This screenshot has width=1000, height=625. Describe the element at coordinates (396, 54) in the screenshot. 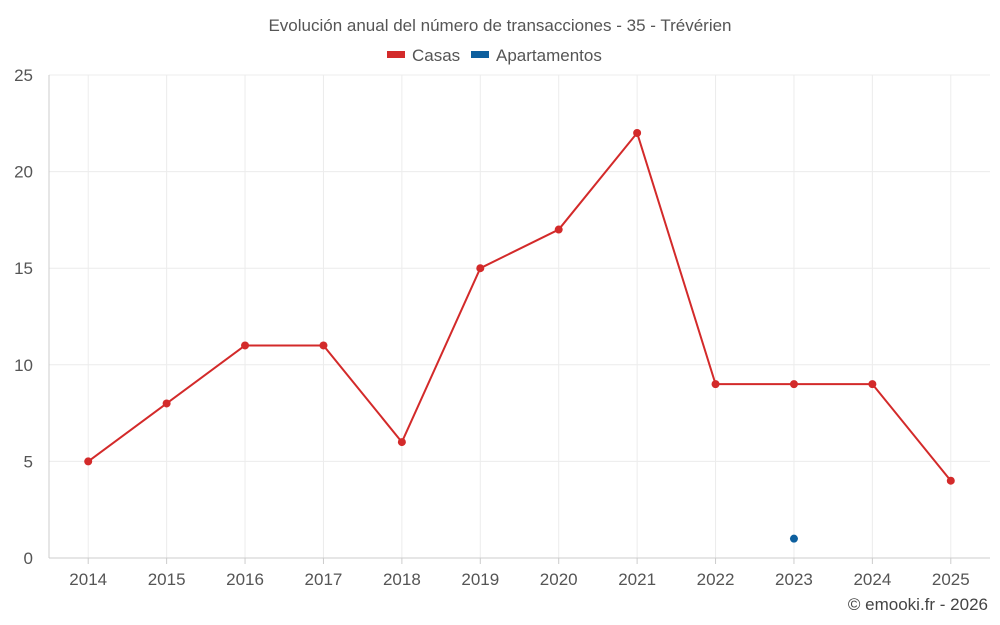

I see `legend-swatch-casas` at that location.